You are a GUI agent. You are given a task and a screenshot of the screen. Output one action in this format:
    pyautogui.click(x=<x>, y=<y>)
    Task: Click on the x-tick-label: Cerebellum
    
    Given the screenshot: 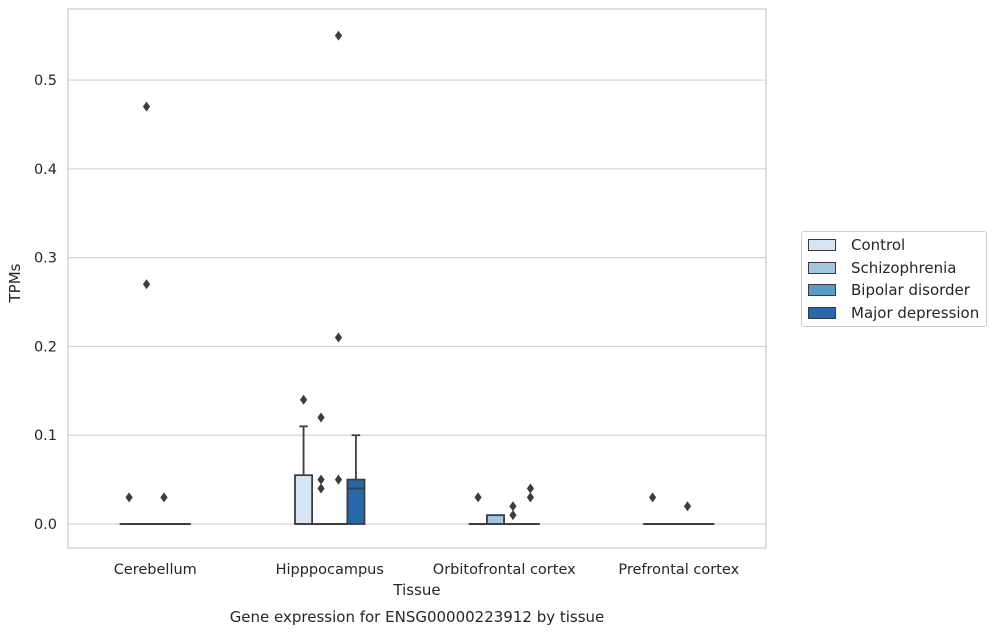 What is the action you would take?
    pyautogui.click(x=155, y=570)
    